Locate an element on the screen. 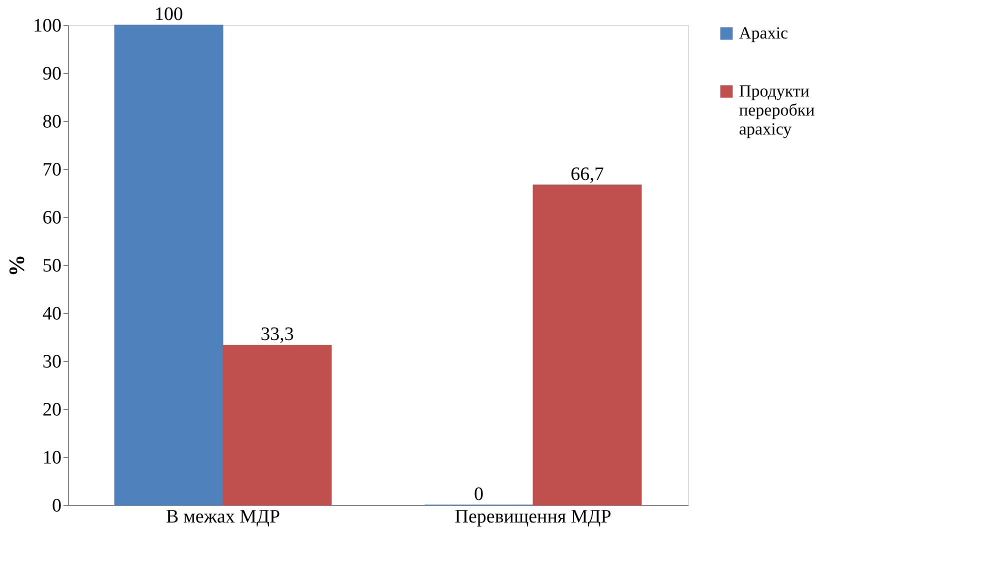 This screenshot has height=562, width=984. x-tick-label: В межах МДР is located at coordinates (223, 517).